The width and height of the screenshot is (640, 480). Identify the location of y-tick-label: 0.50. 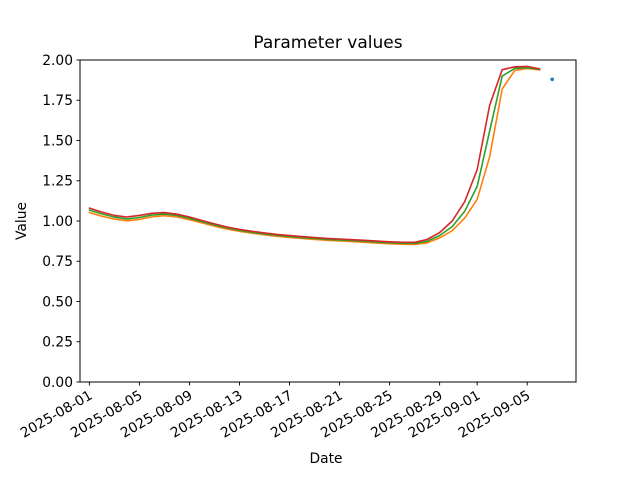
(57, 302).